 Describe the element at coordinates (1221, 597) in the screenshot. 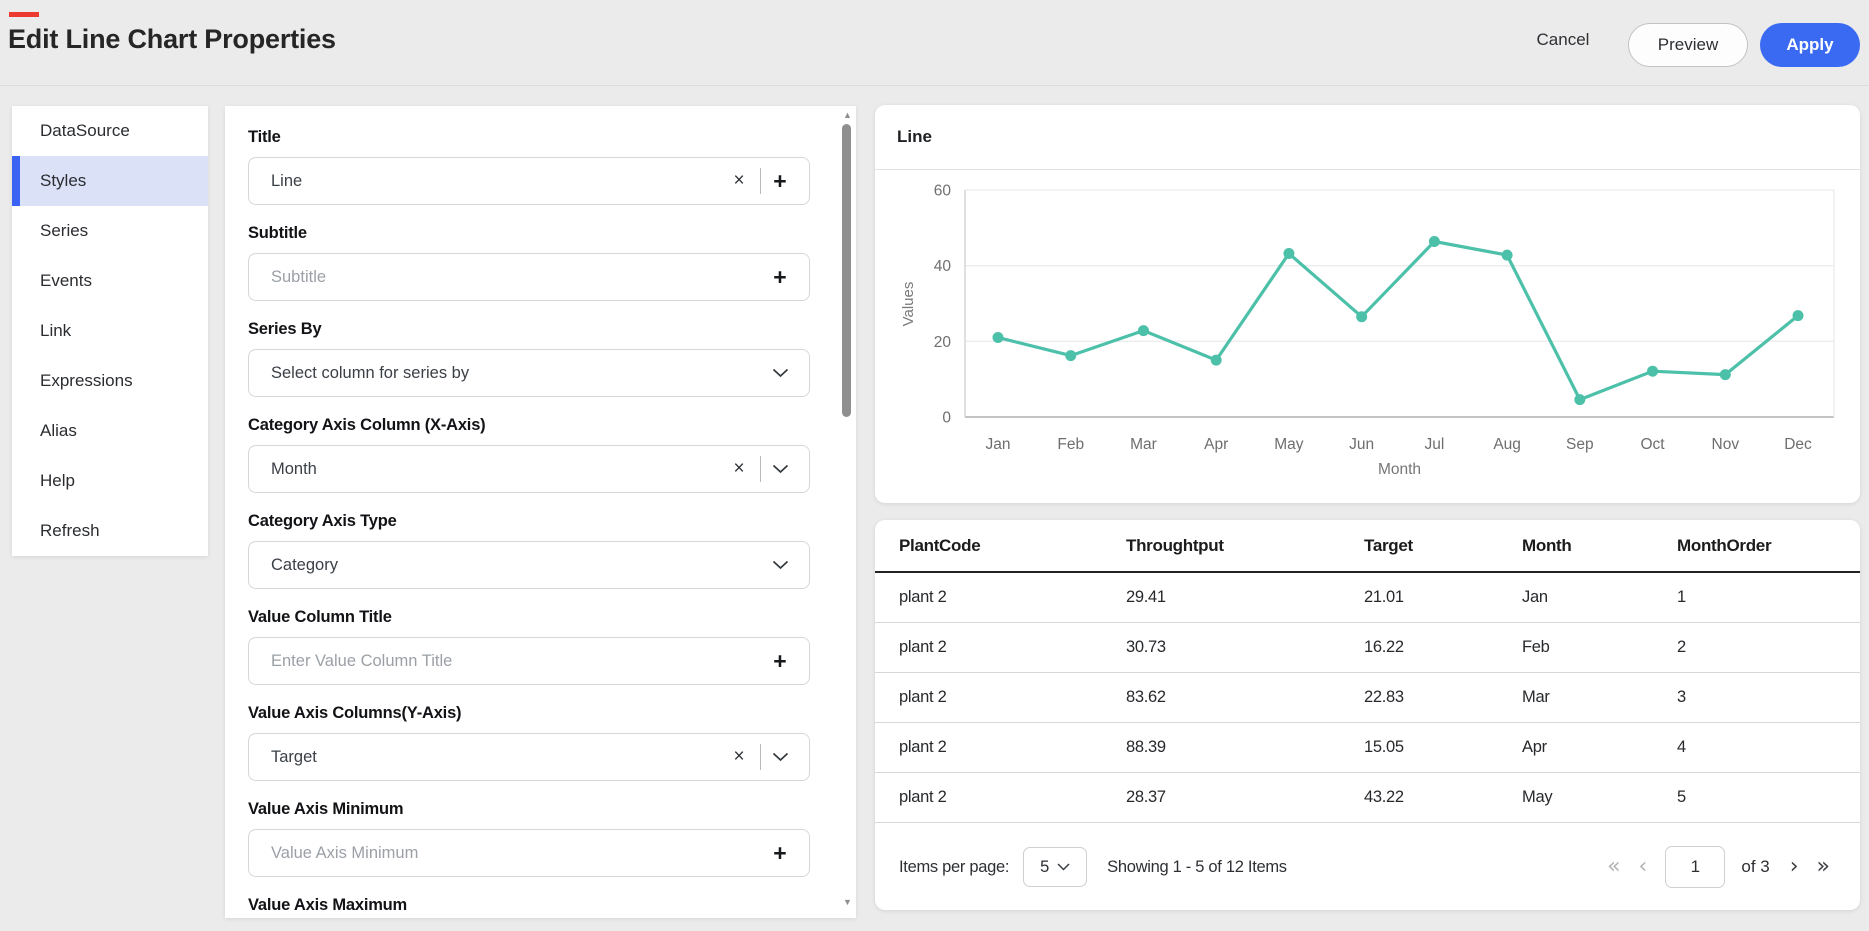

I see `table-cell: 29.41` at that location.